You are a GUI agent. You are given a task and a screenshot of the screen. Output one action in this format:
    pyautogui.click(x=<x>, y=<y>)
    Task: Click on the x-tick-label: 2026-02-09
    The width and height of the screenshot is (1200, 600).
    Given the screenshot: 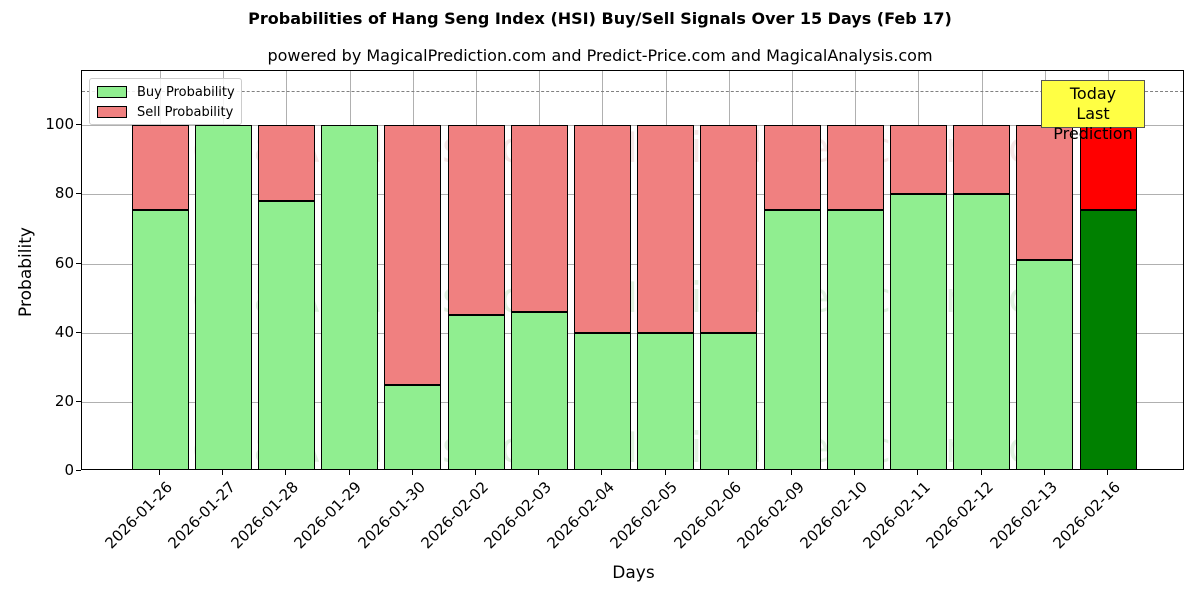 What is the action you would take?
    pyautogui.click(x=770, y=515)
    